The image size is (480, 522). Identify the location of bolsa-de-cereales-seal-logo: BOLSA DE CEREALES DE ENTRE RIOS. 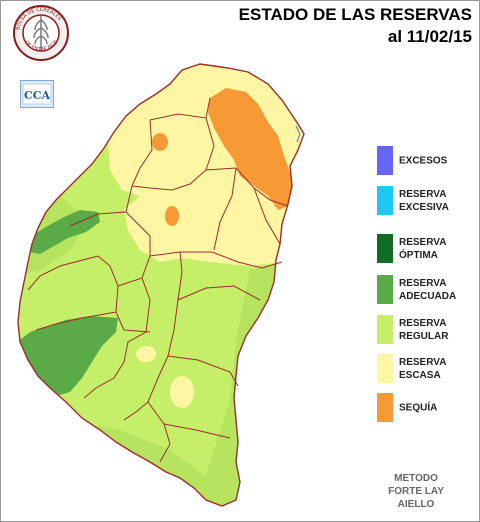
(41, 33).